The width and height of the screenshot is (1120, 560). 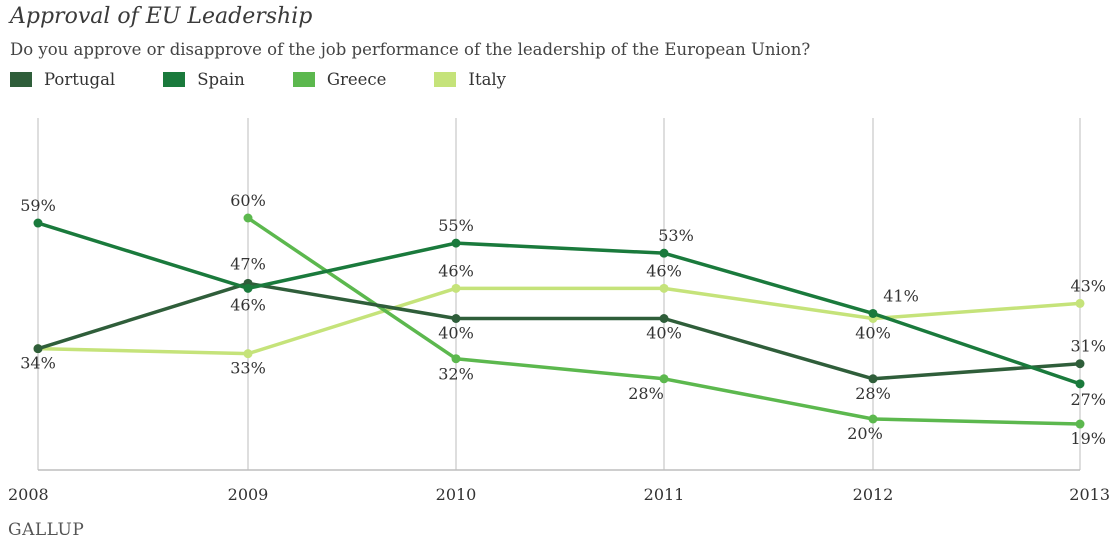 What do you see at coordinates (174, 79) in the screenshot?
I see `legend-swatch-spain` at bounding box center [174, 79].